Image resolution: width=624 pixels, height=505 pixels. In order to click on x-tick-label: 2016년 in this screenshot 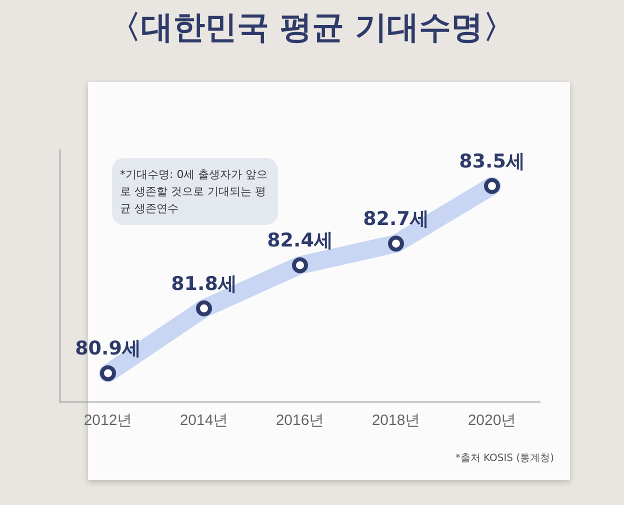, I will do `click(300, 421)`.